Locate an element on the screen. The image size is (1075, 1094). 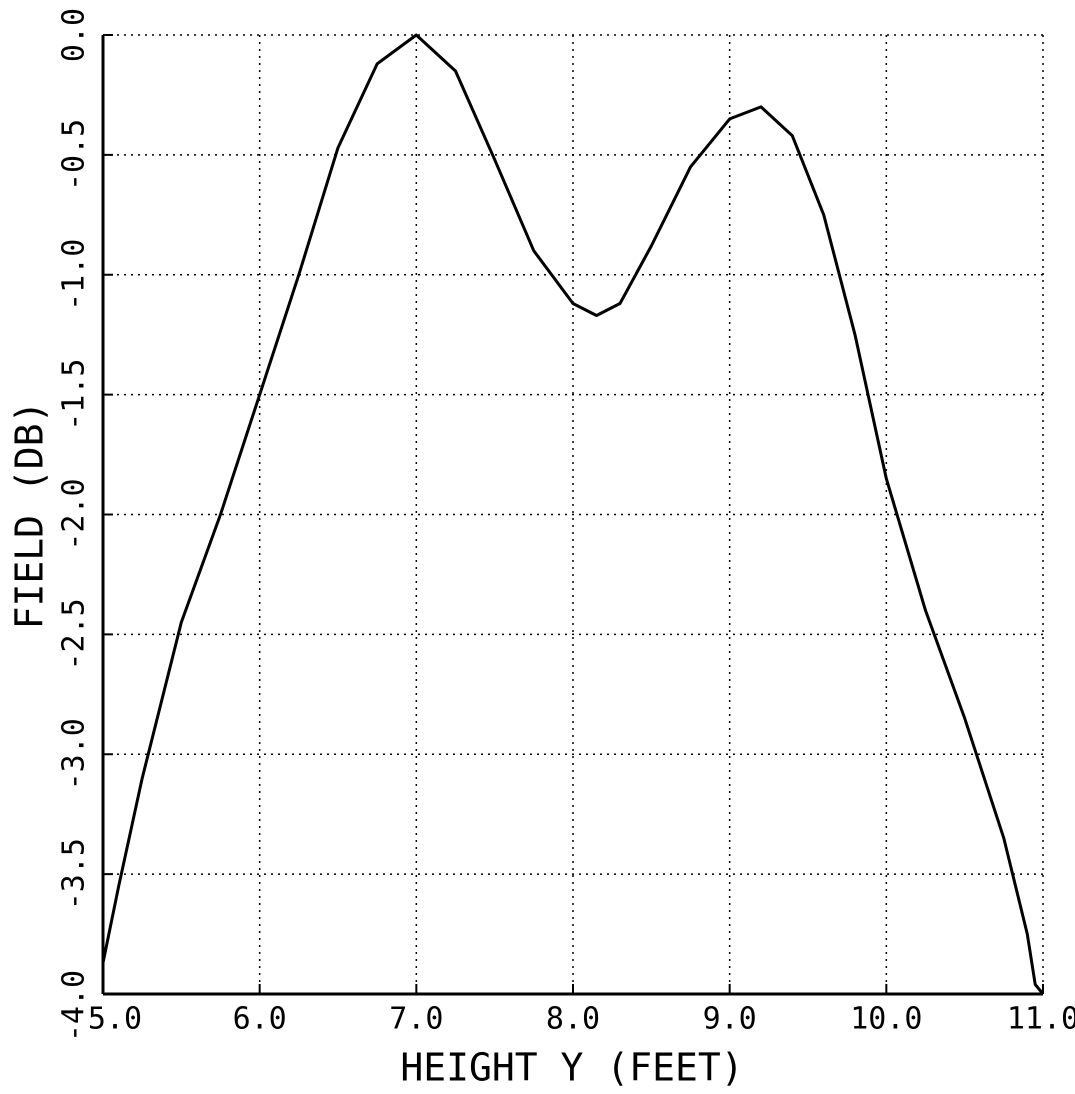
x-tick-label: 11.0 is located at coordinates (1041, 1019).